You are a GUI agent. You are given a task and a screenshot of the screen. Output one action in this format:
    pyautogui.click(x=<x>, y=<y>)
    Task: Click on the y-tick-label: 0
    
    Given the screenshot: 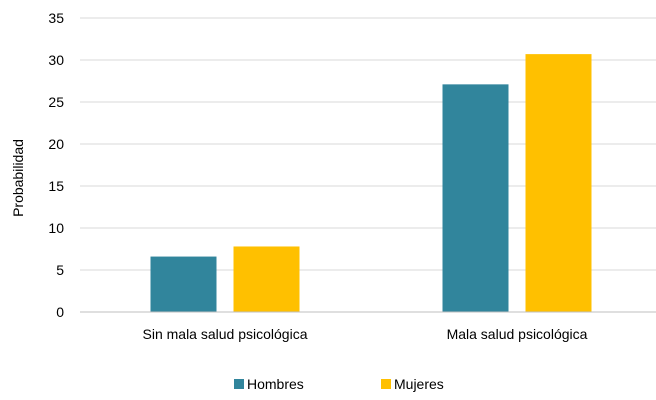 What is the action you would take?
    pyautogui.click(x=60, y=312)
    